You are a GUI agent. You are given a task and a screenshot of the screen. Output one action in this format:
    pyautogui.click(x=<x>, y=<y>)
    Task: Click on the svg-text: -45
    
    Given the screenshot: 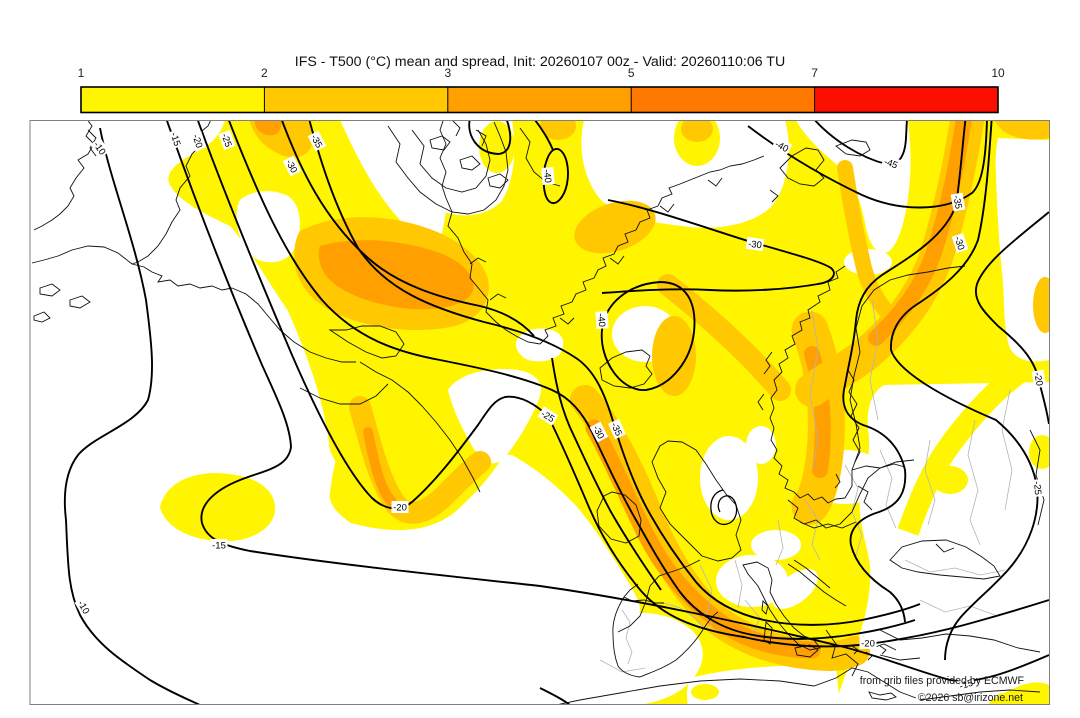 What is the action you would take?
    pyautogui.click(x=890, y=163)
    